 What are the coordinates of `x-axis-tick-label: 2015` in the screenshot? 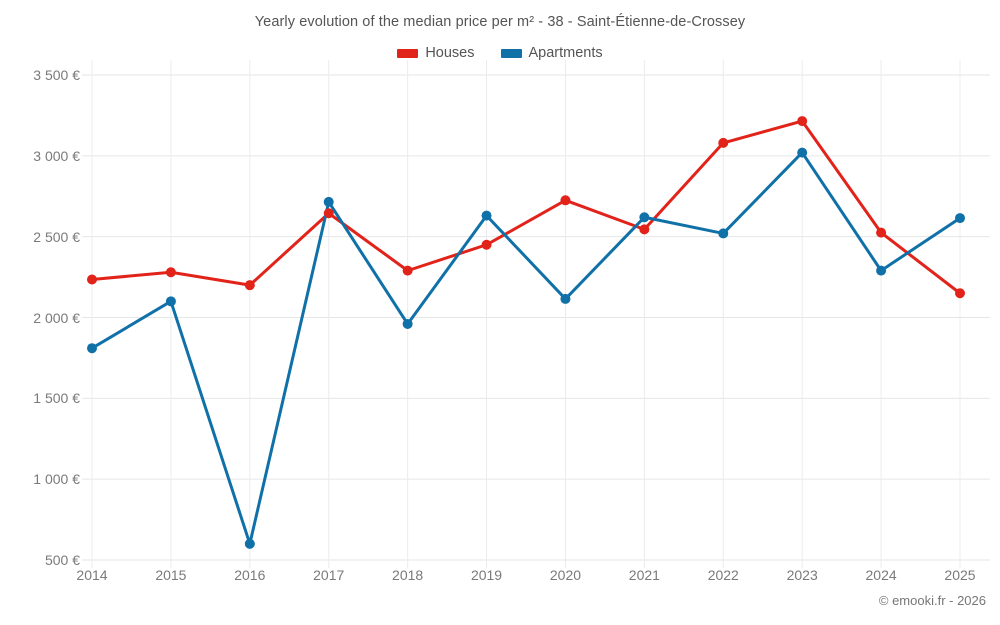 It's located at (171, 575).